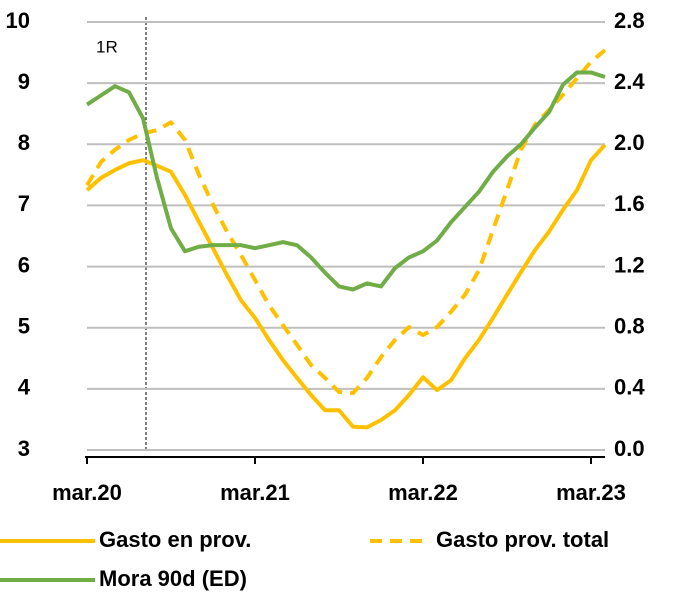 The image size is (689, 600). Describe the element at coordinates (24, 203) in the screenshot. I see `y-tick-label: 7` at that location.